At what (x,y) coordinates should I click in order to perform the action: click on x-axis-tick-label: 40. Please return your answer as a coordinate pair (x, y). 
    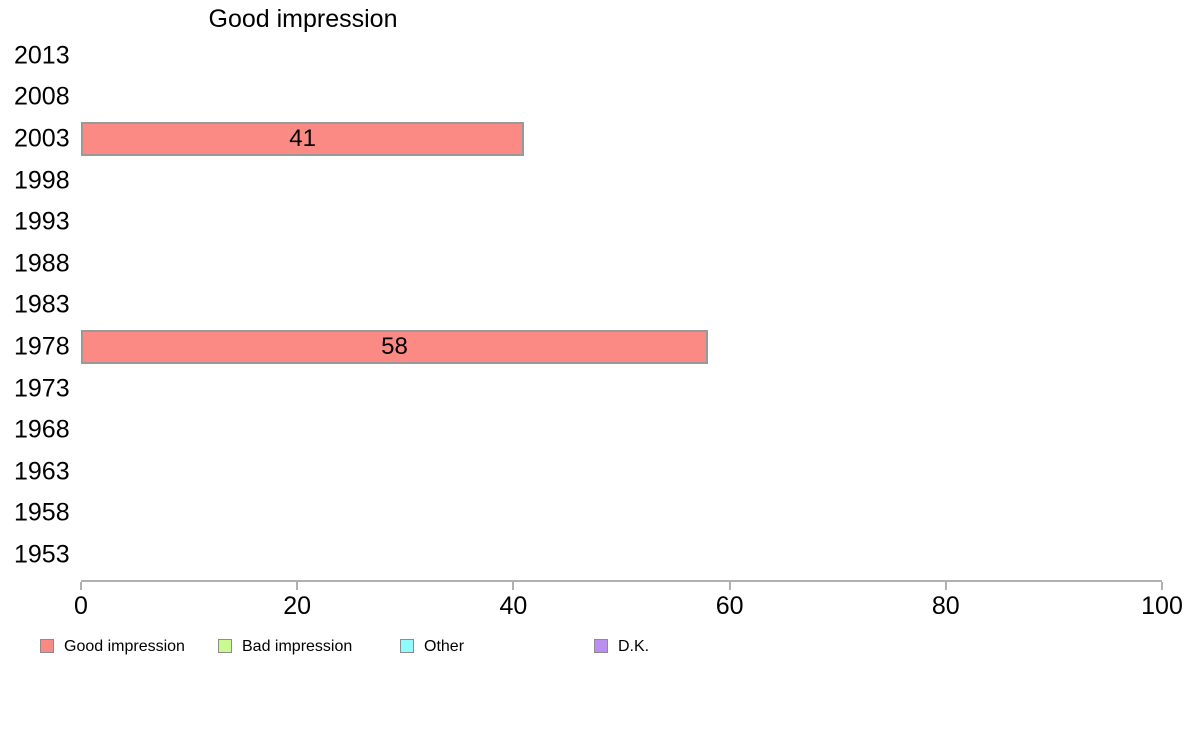
    Looking at the image, I should click on (513, 606).